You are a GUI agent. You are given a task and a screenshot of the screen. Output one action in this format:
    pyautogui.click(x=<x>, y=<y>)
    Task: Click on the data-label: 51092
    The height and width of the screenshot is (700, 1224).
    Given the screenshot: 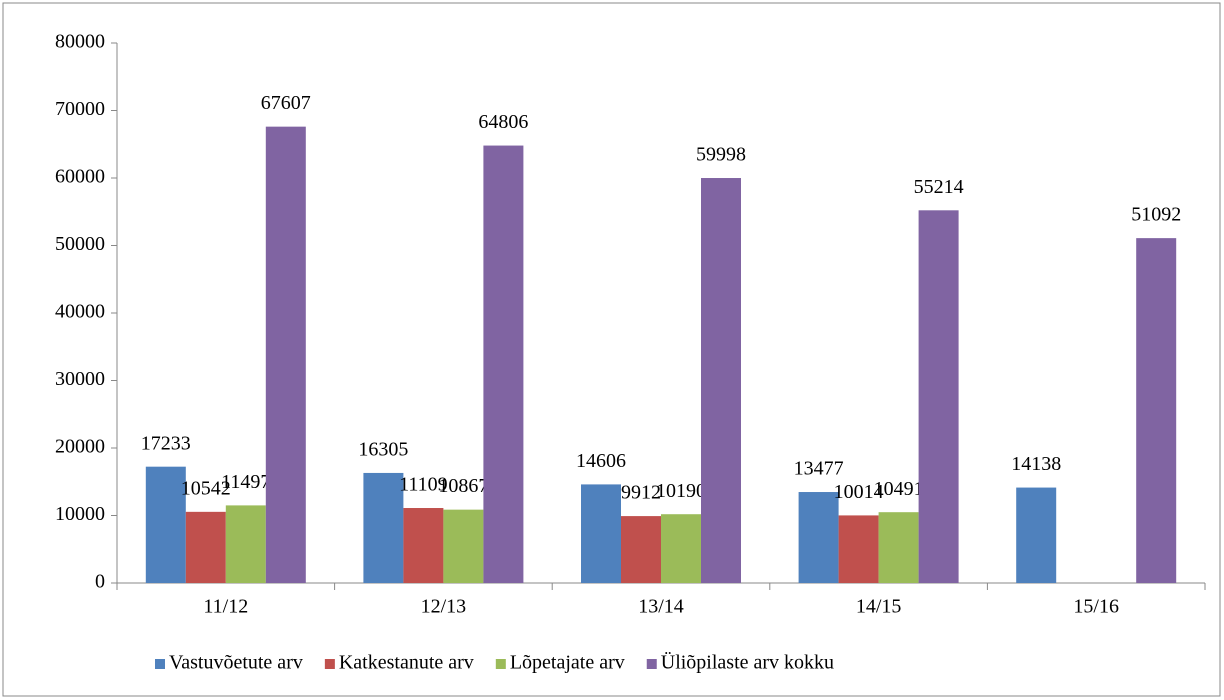 What is the action you would take?
    pyautogui.click(x=1156, y=215)
    